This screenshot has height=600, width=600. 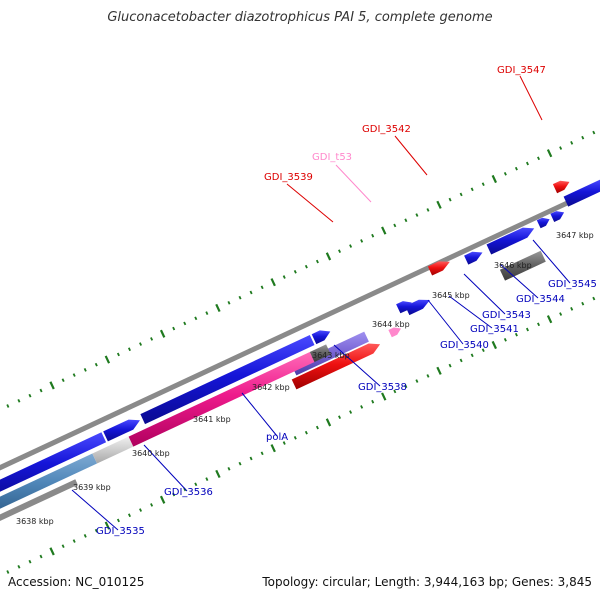 I want to click on accession-text: Accession: NC_010125, so click(x=76, y=582).